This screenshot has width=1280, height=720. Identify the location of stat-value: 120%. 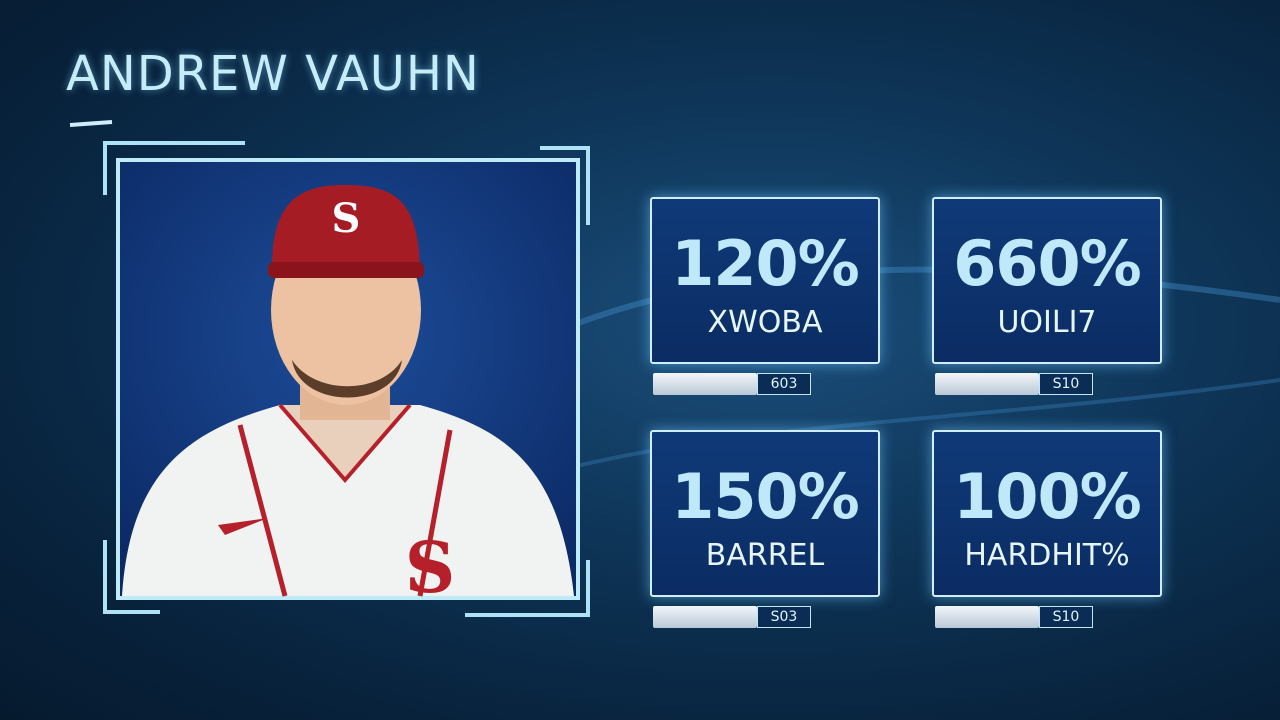
(765, 263).